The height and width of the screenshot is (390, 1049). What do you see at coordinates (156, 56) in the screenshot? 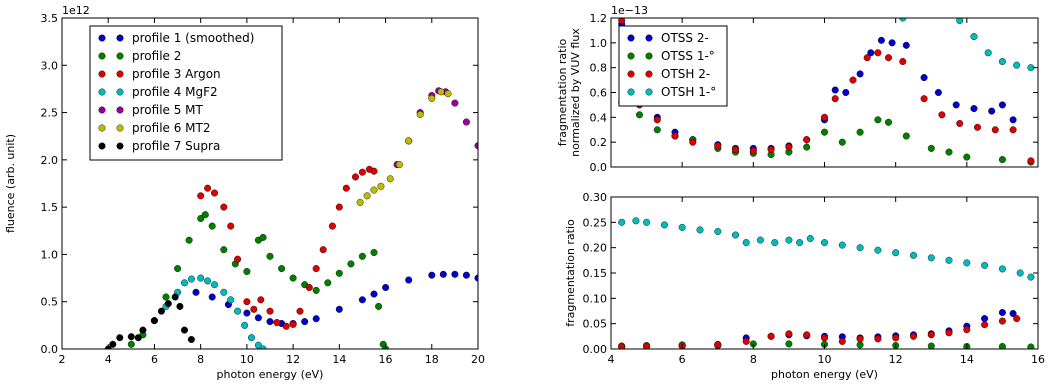
I see `legend-label: profile 2` at bounding box center [156, 56].